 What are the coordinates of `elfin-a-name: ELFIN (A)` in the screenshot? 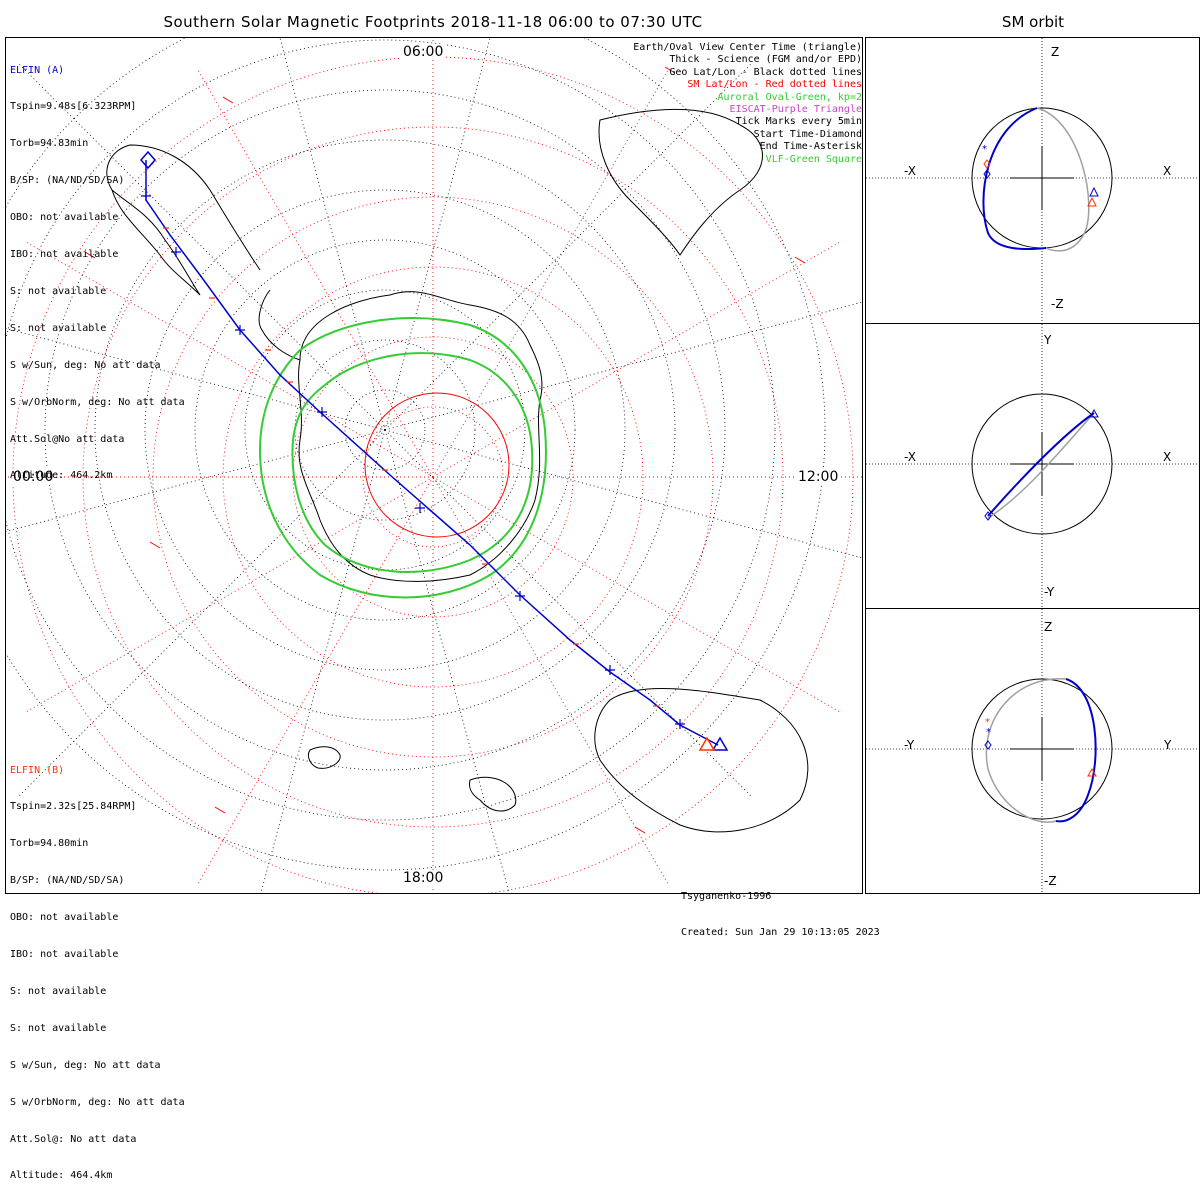 It's located at (37, 70).